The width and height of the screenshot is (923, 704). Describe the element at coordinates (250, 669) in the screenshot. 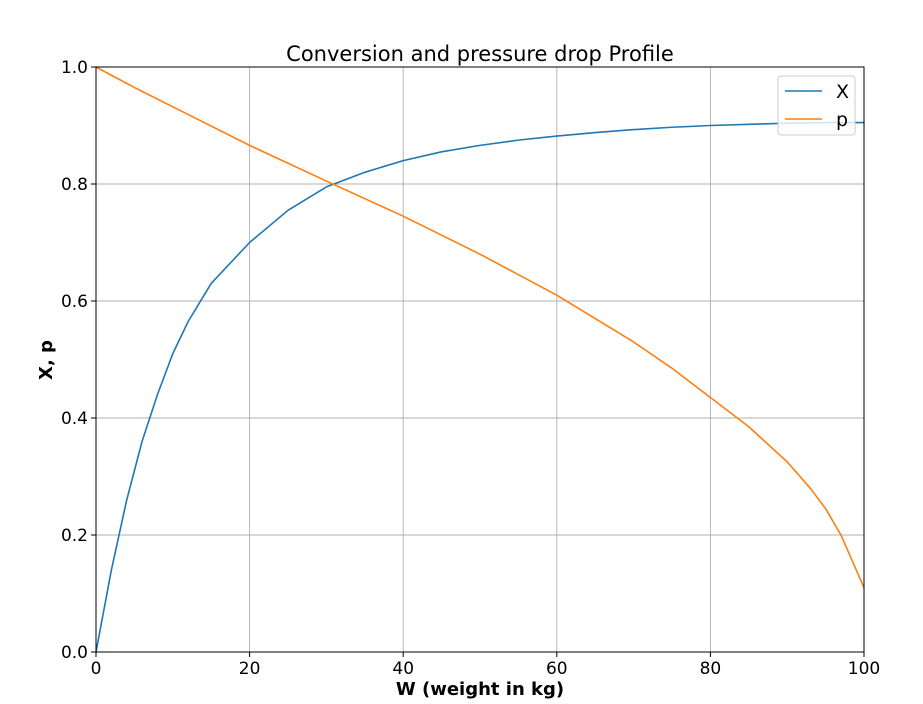

I see `x-tick-label: 20` at that location.